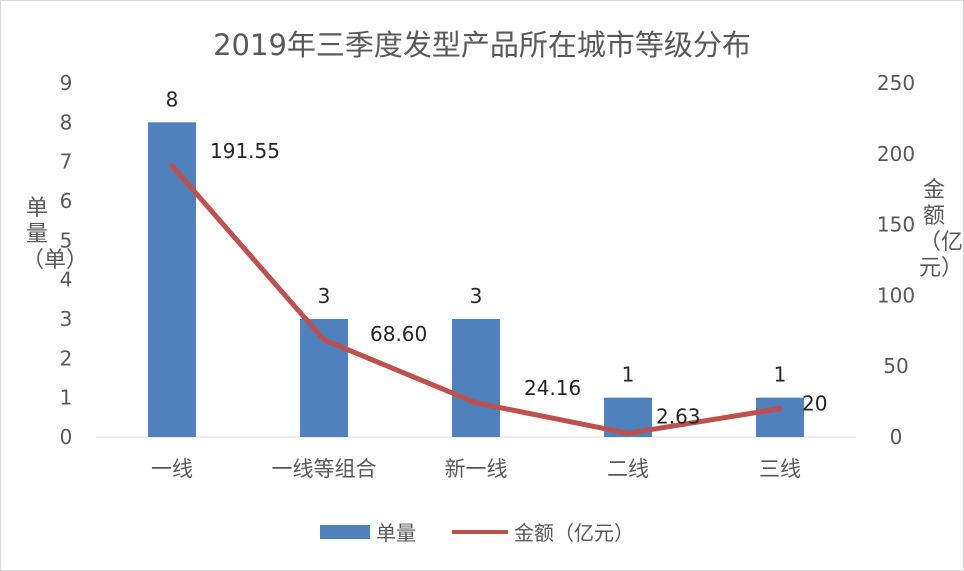  Describe the element at coordinates (66, 83) in the screenshot. I see `y-left-tick-label: 9` at that location.